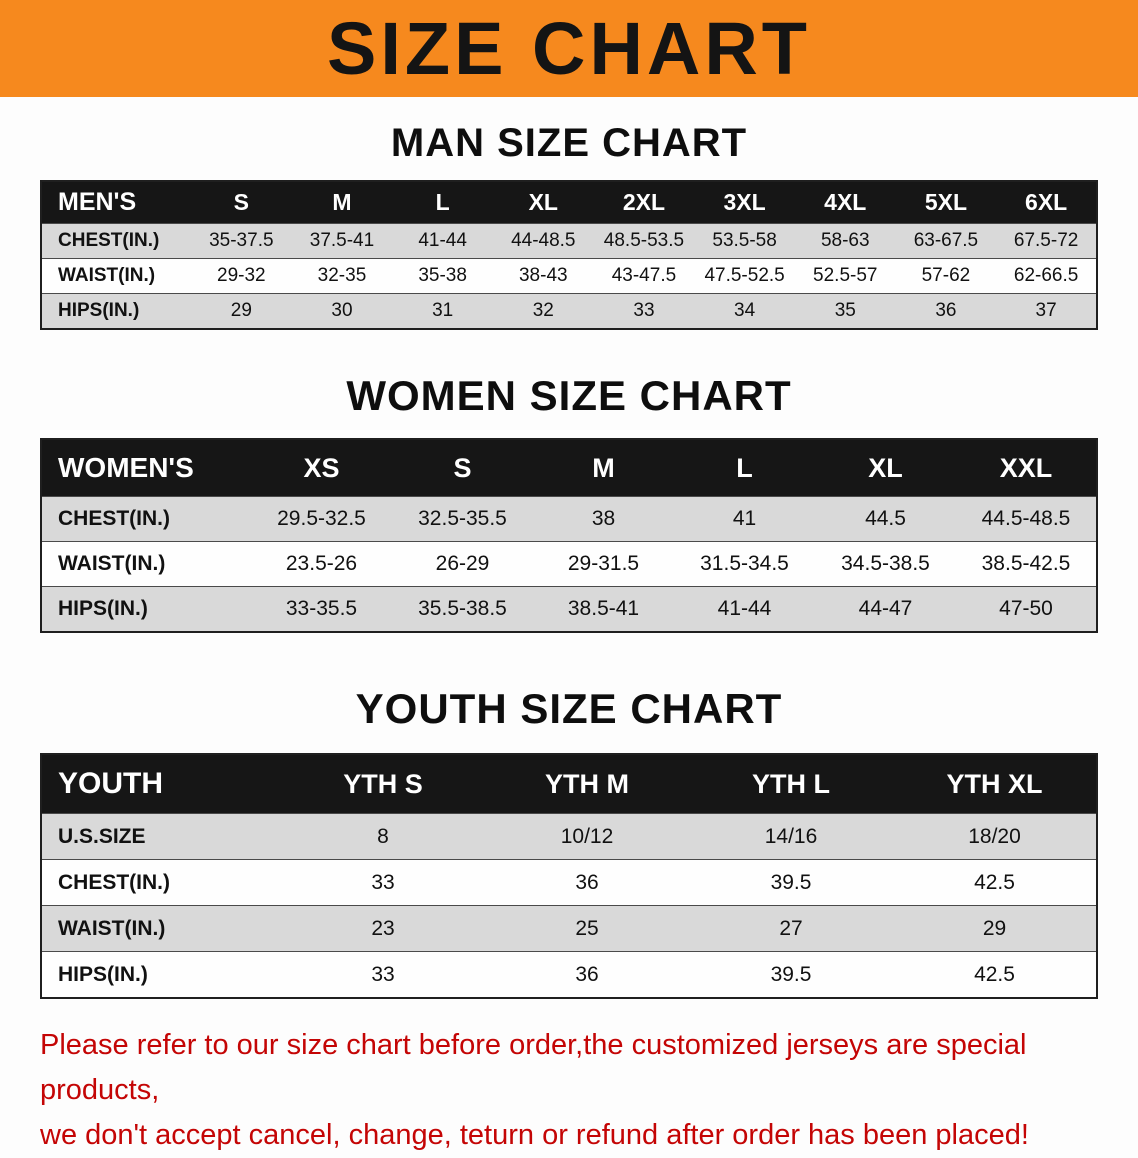 Image resolution: width=1138 pixels, height=1158 pixels. I want to click on youth-table-header-row: YOUTH YTH S YTH M YTH L YTH XL, so click(569, 784).